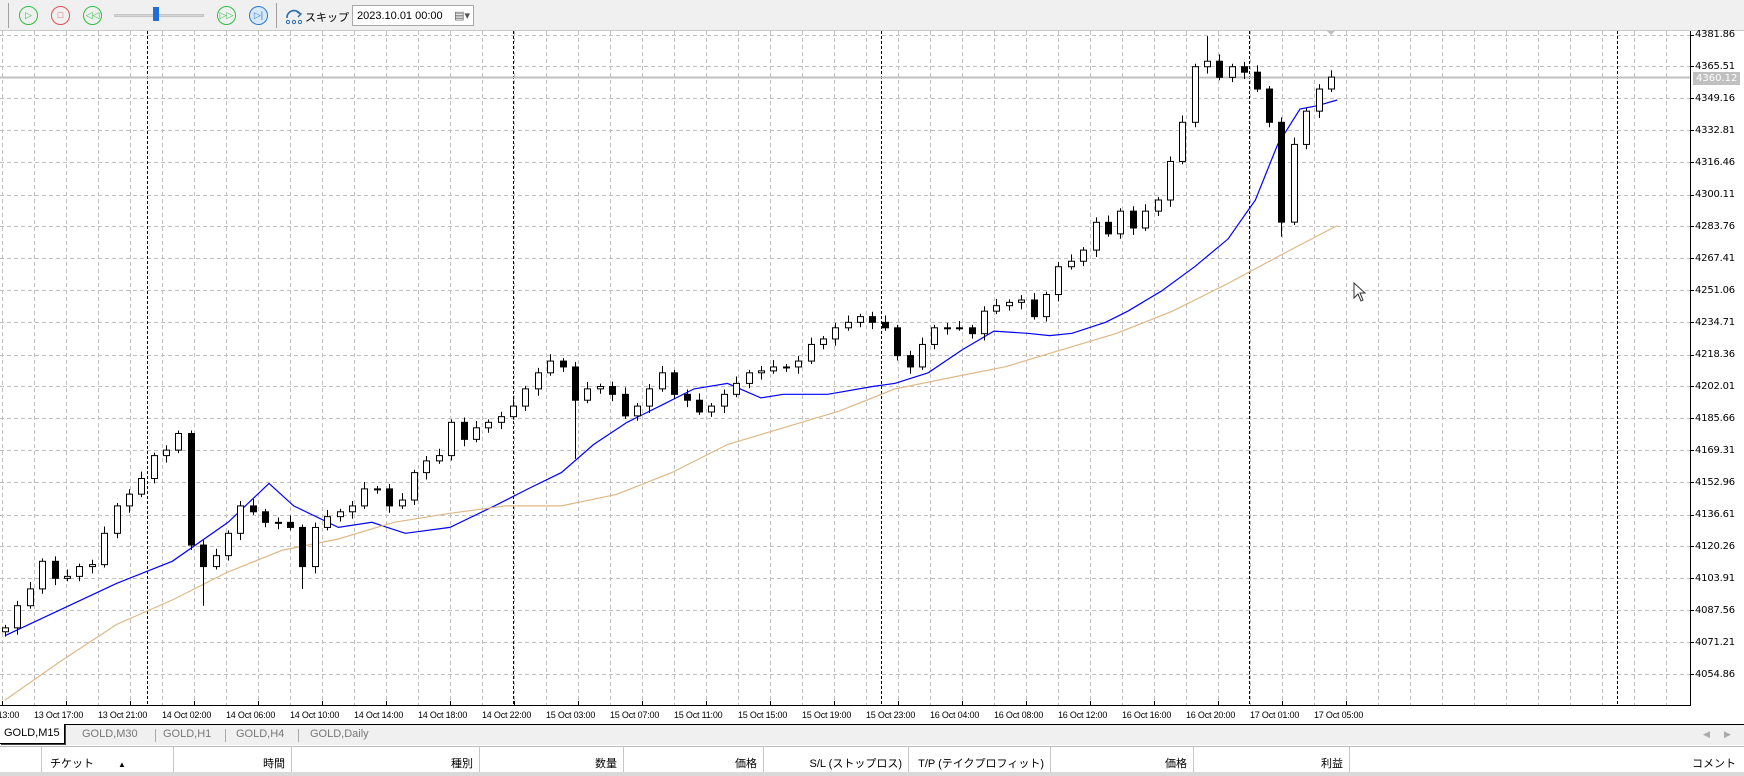  What do you see at coordinates (386, 761) in the screenshot?
I see `column-header-type: 種別` at bounding box center [386, 761].